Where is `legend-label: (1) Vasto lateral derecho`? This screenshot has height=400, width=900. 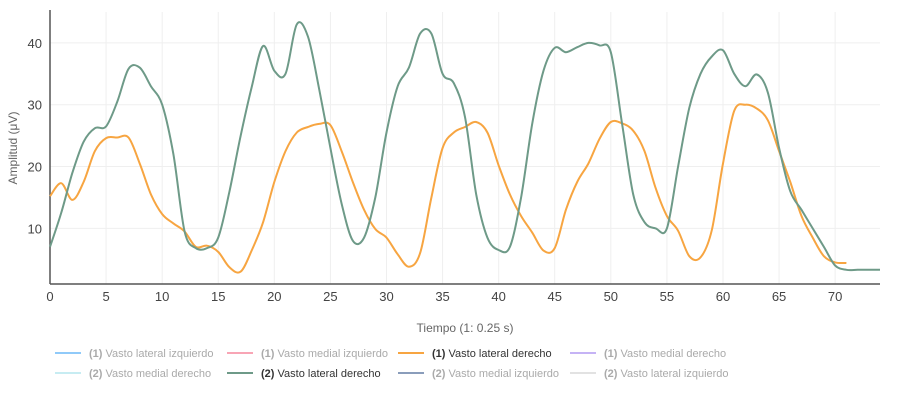
legend-label: (1) Vasto lateral derecho is located at coordinates (492, 354).